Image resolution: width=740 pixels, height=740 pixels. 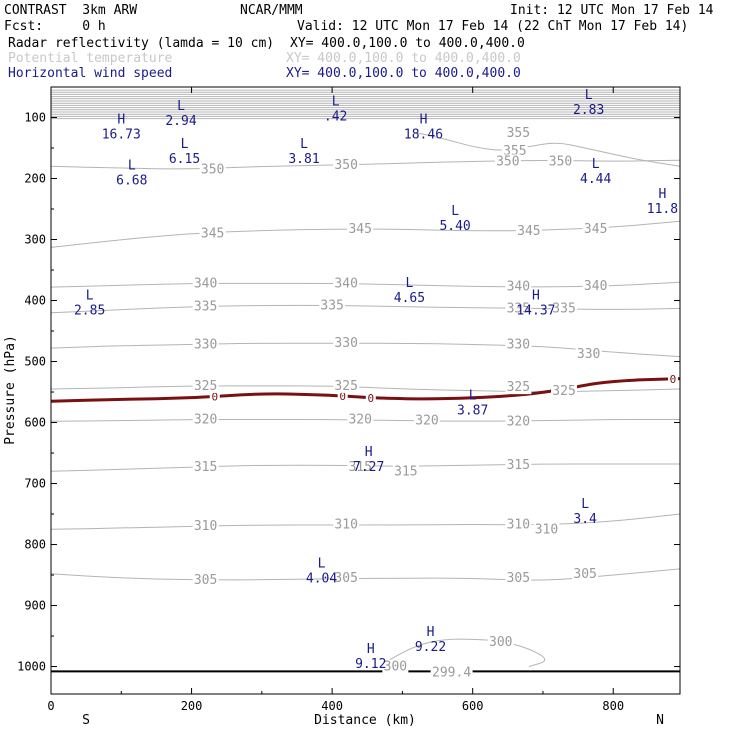 What do you see at coordinates (180, 121) in the screenshot?
I see `extremum-value: 2.94` at bounding box center [180, 121].